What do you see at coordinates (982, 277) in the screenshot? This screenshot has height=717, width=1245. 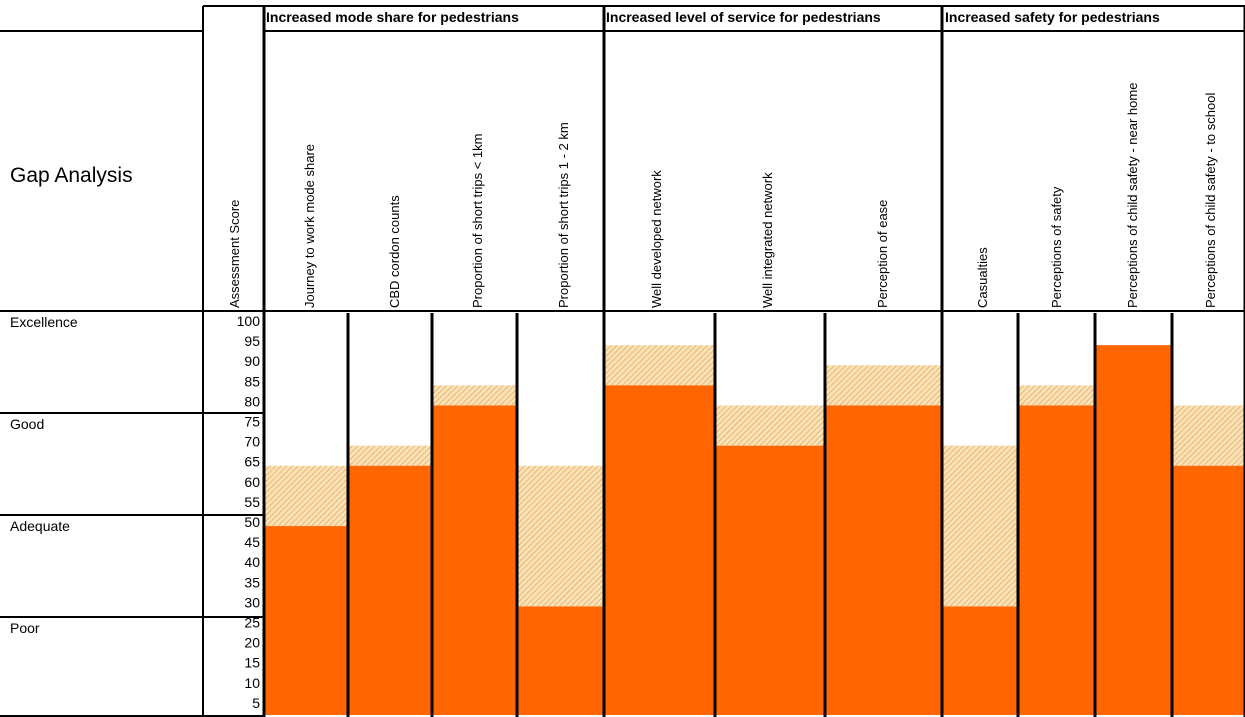 I see `col-label-casualties: Casualties` at bounding box center [982, 277].